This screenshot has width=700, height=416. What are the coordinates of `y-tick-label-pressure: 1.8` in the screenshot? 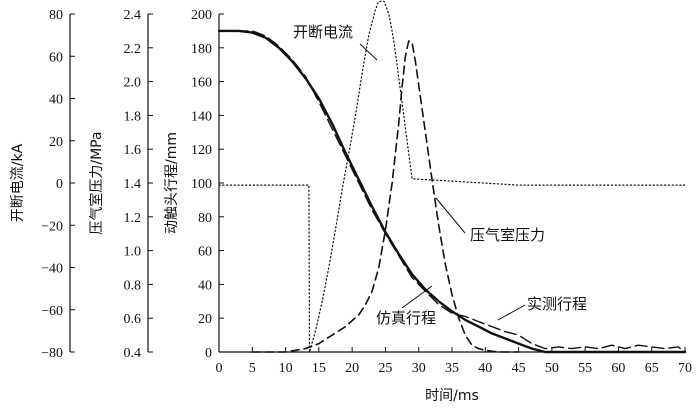 It's located at (133, 116).